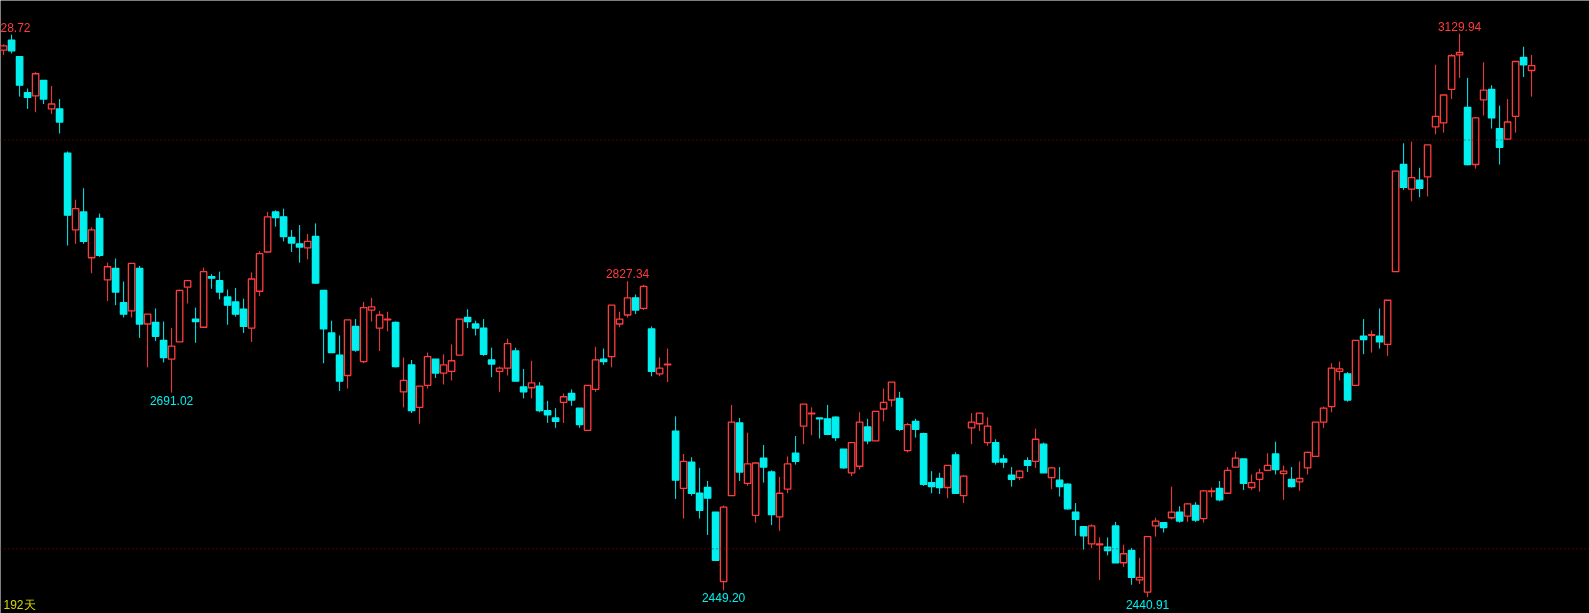  What do you see at coordinates (1147, 605) in the screenshot?
I see `annotation: 2440.91` at bounding box center [1147, 605].